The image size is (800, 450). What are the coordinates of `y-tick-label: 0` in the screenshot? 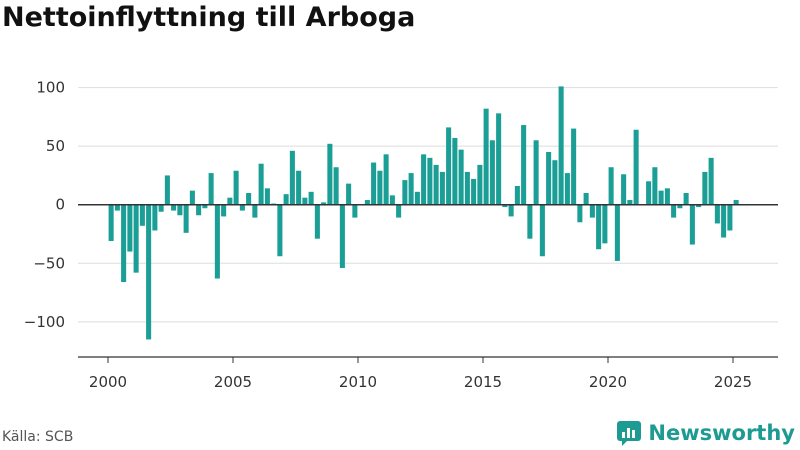 It's located at (60, 205).